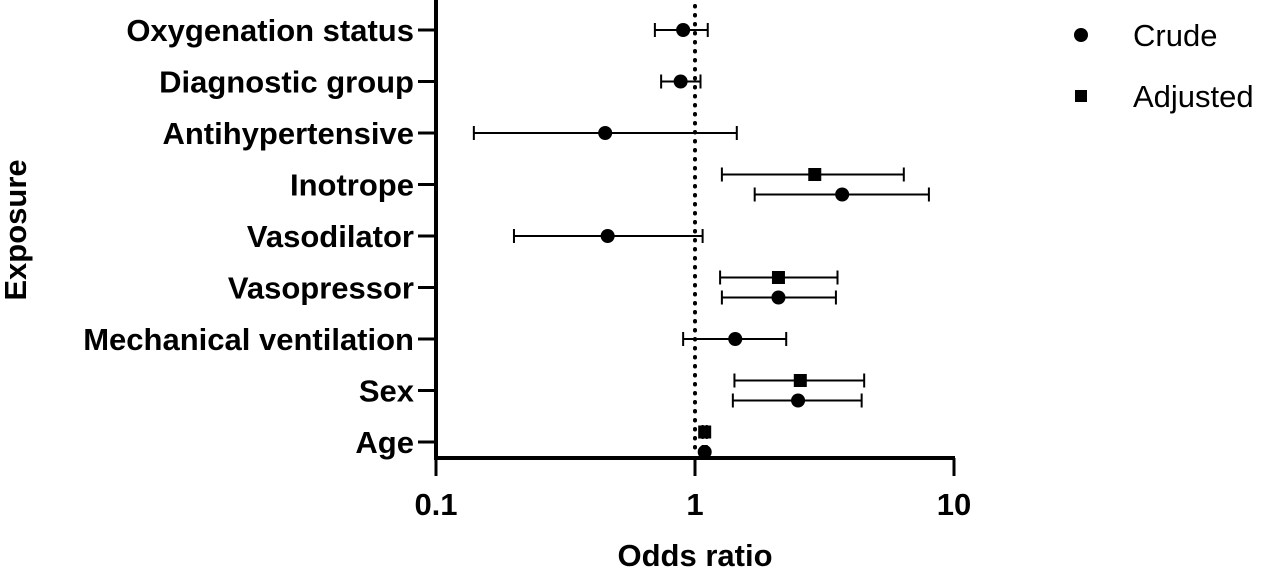 The image size is (1280, 572). Describe the element at coordinates (694, 555) in the screenshot. I see `x-axis-title: Odds ratio` at that location.